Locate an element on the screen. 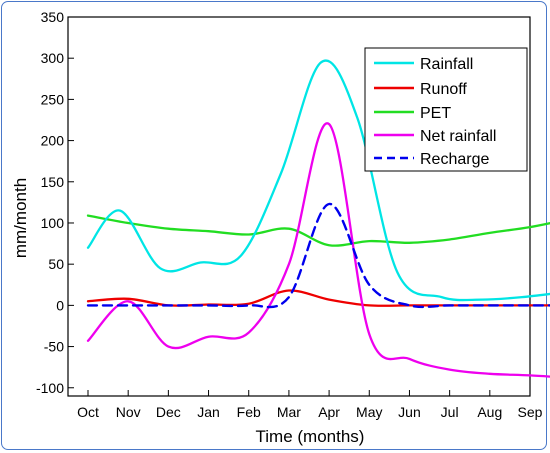  y-tick-label: 300 is located at coordinates (53, 58).